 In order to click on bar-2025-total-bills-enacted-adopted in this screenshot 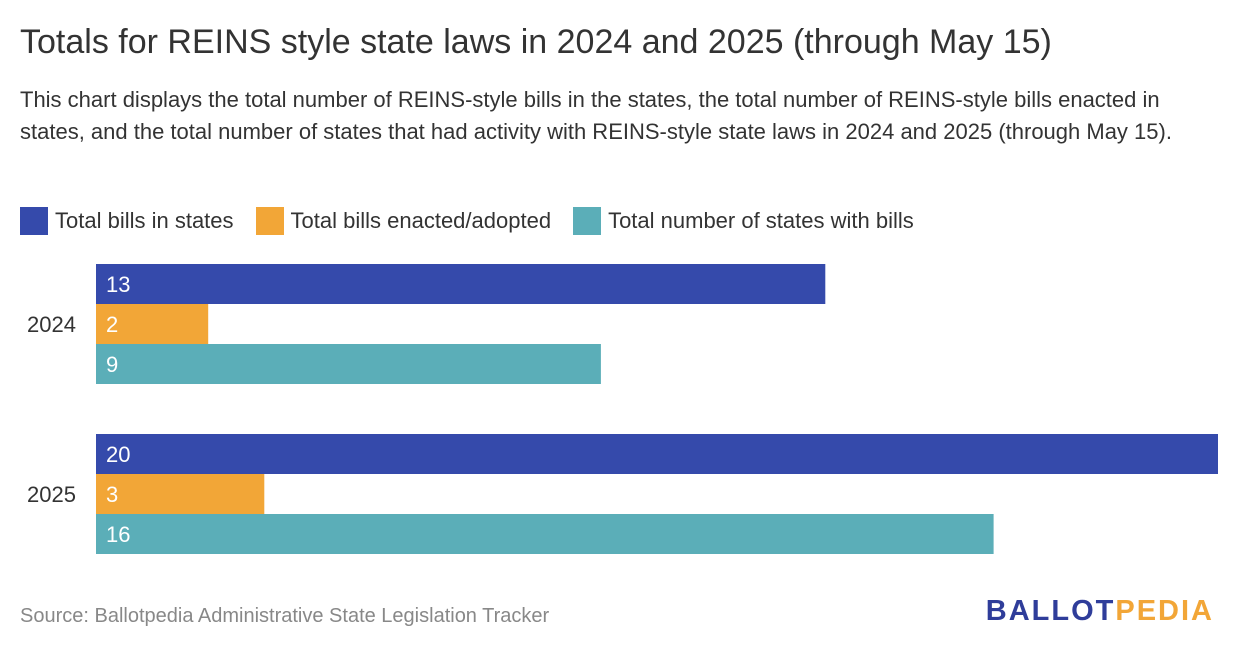, I will do `click(180, 494)`.